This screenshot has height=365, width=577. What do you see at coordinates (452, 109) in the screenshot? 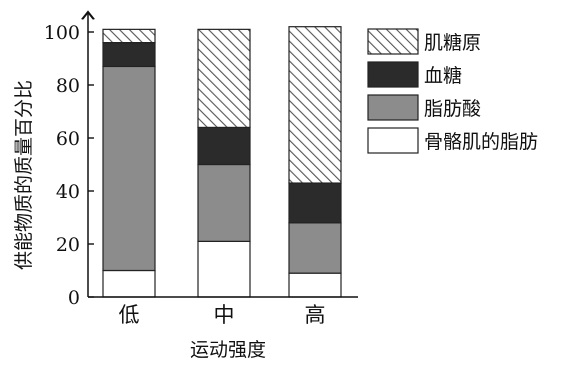
I see `legend-label: 脂肪酸` at bounding box center [452, 109].